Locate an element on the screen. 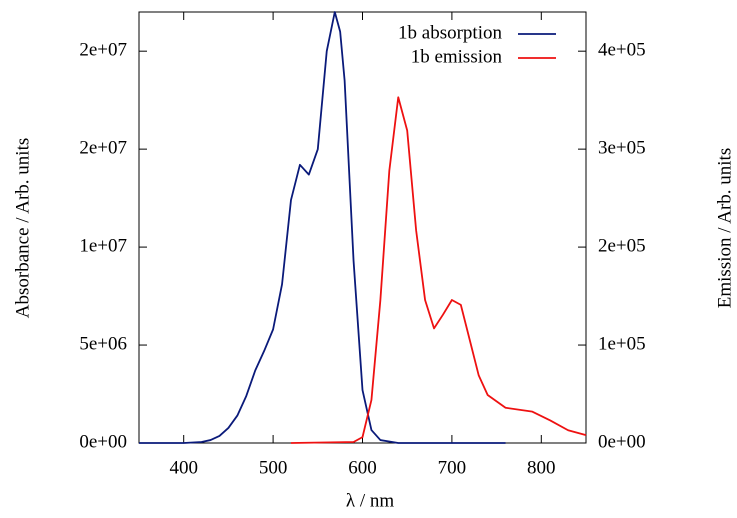 The image size is (737, 518). x-tick-label: 700 is located at coordinates (452, 467).